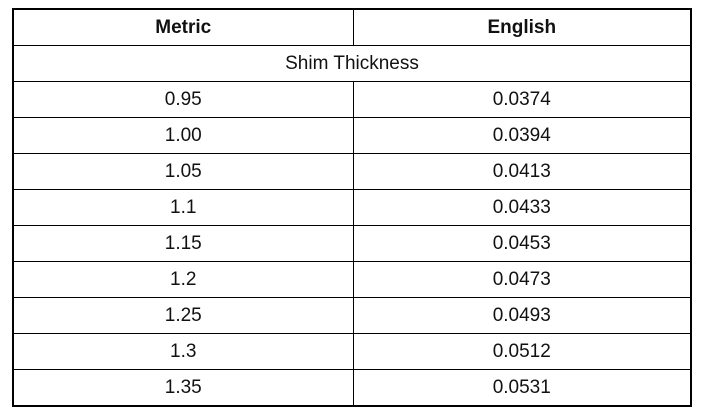 The height and width of the screenshot is (410, 704). Describe the element at coordinates (522, 243) in the screenshot. I see `data-cell: 0.0453` at that location.